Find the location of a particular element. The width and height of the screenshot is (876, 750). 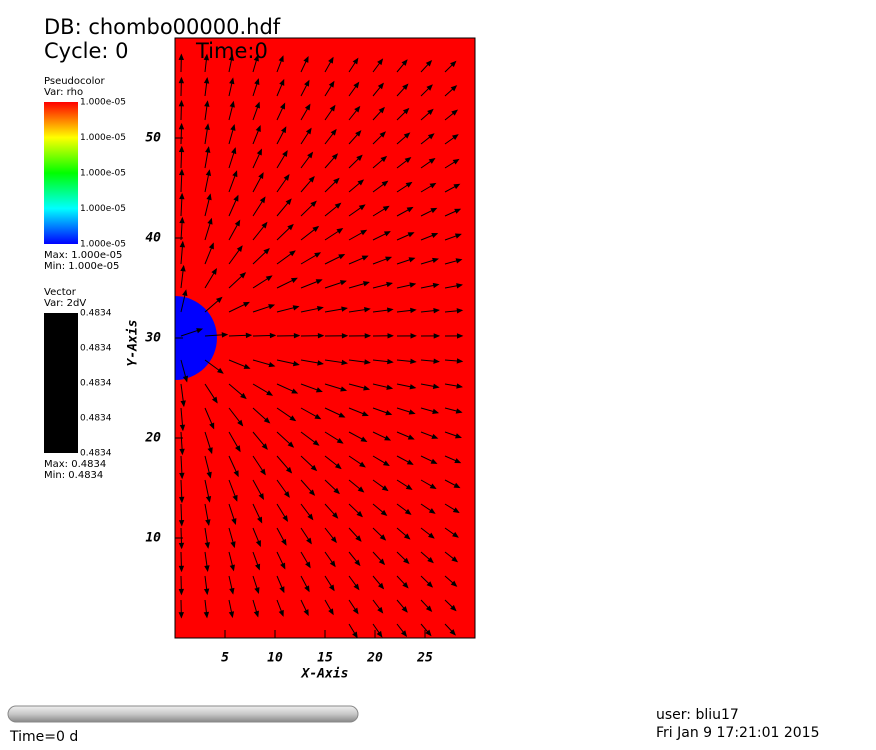

x-axis-title: X-Axis is located at coordinates (325, 674).